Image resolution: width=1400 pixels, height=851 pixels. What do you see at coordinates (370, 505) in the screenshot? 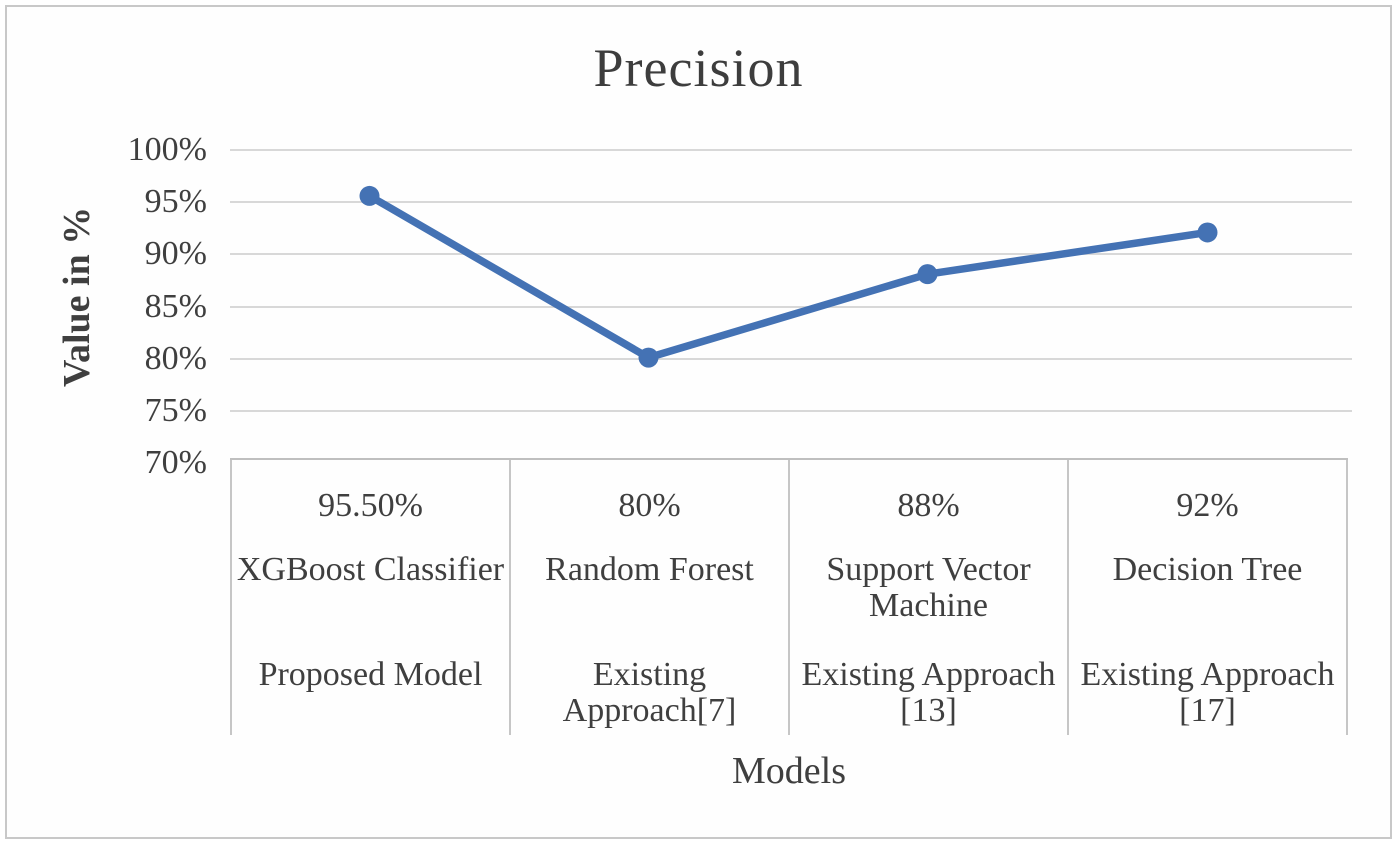
I see `value-label: 95.50%` at bounding box center [370, 505].